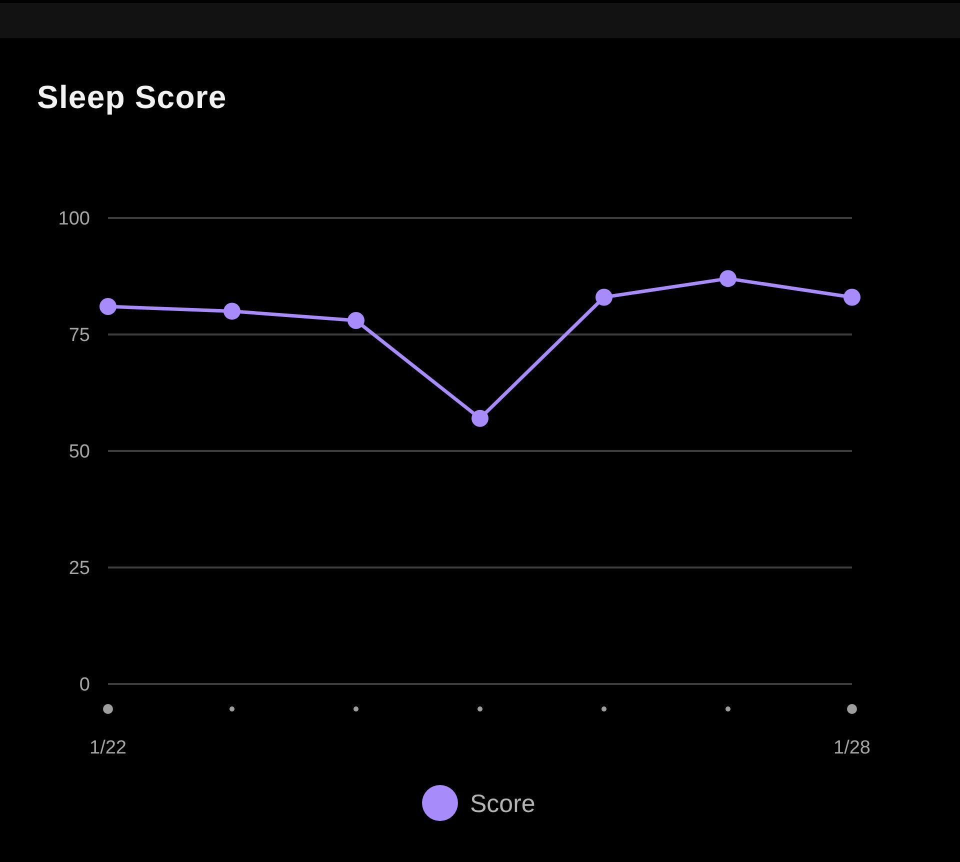 This screenshot has width=960, height=862. I want to click on y-tick-label: 25, so click(79, 569).